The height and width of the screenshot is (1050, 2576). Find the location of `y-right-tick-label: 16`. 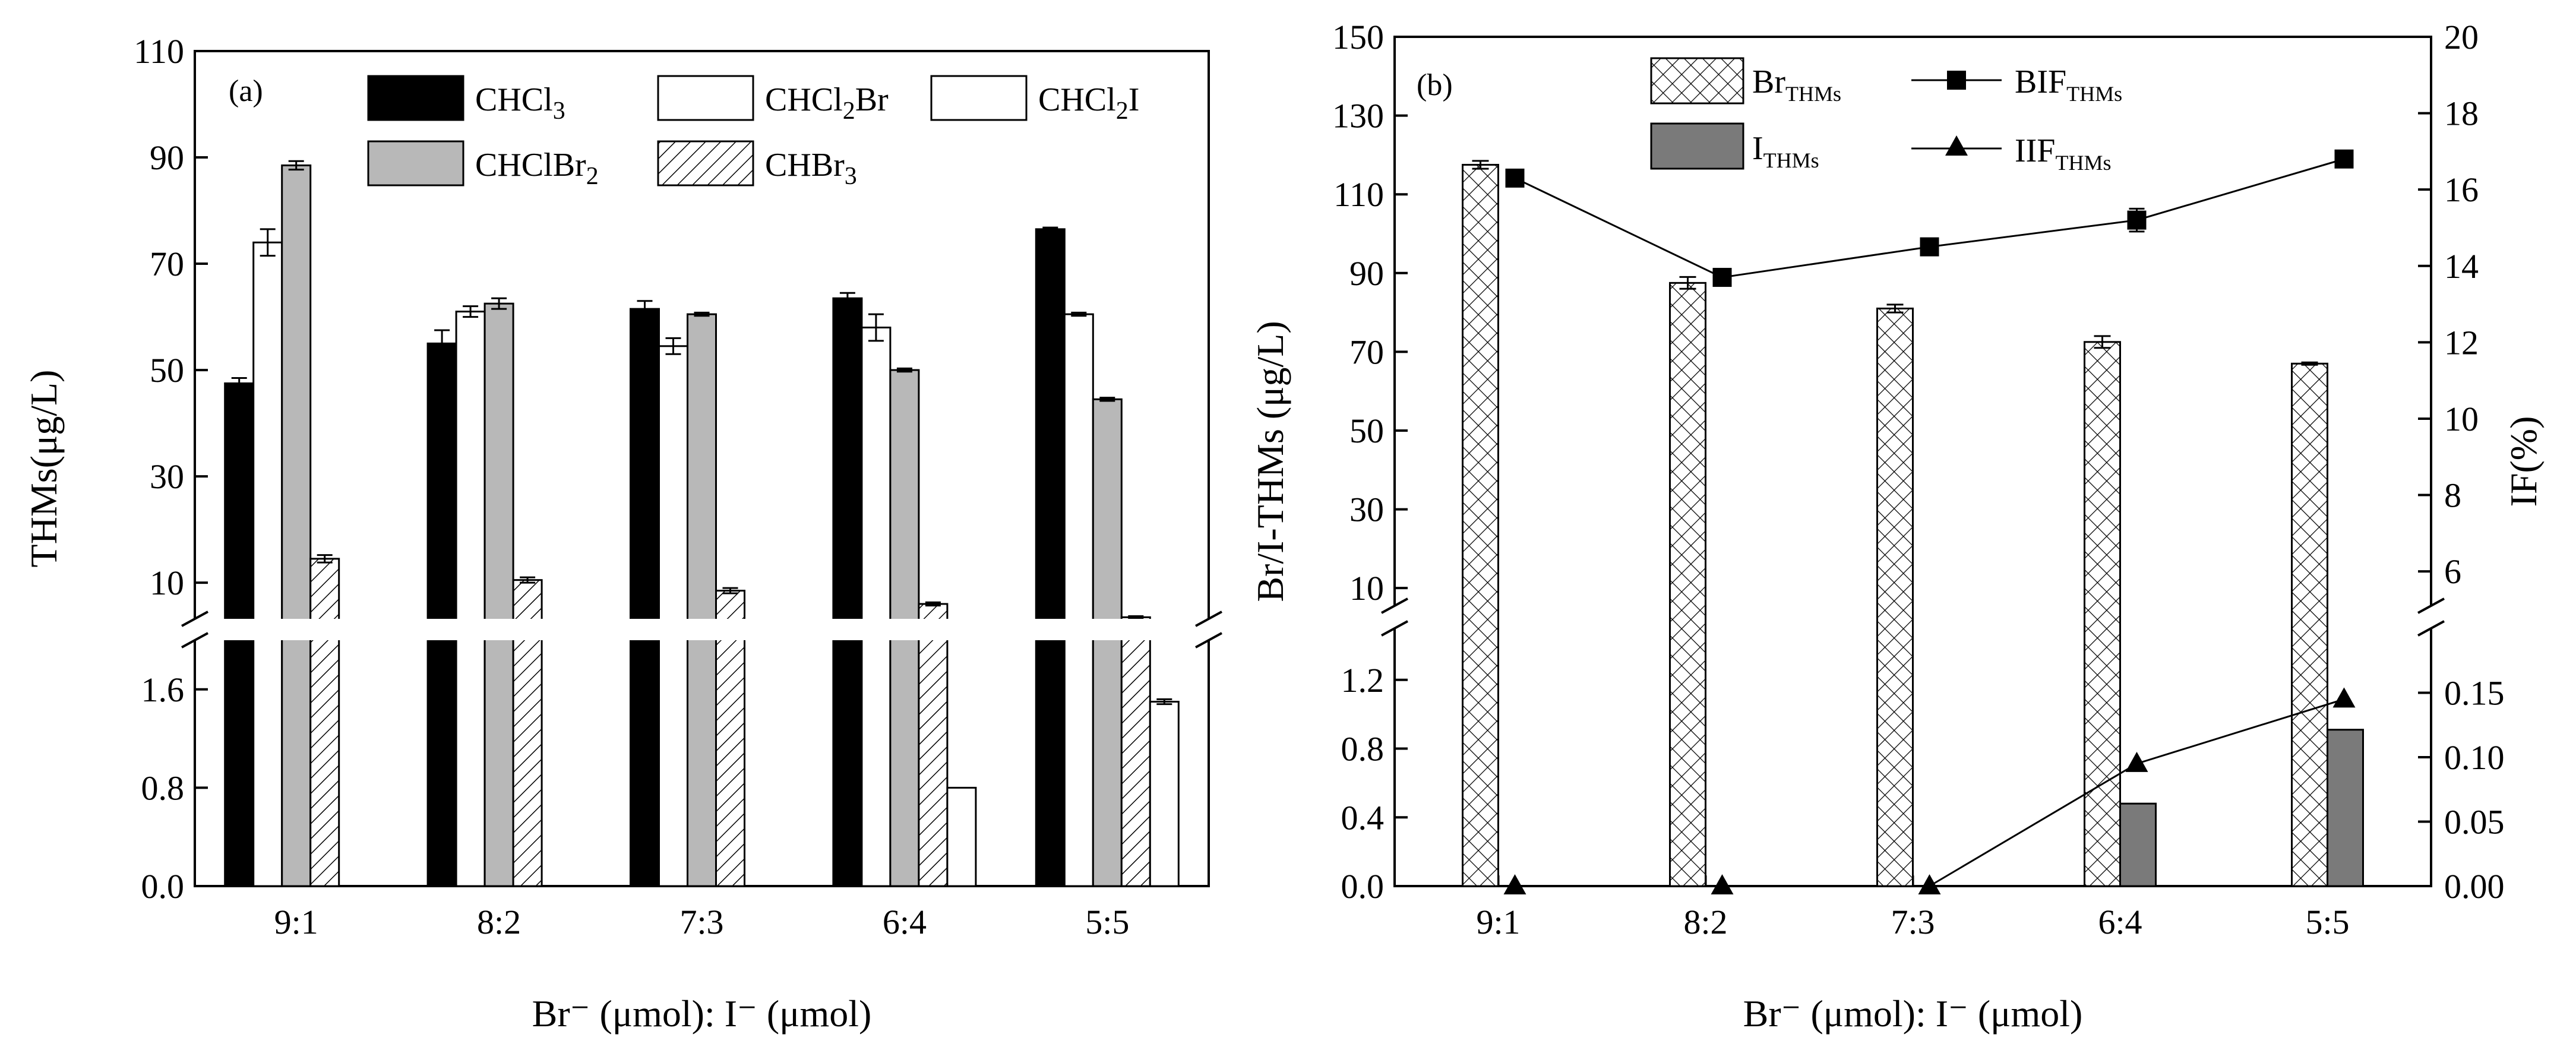

y-right-tick-label: 16 is located at coordinates (2461, 189).